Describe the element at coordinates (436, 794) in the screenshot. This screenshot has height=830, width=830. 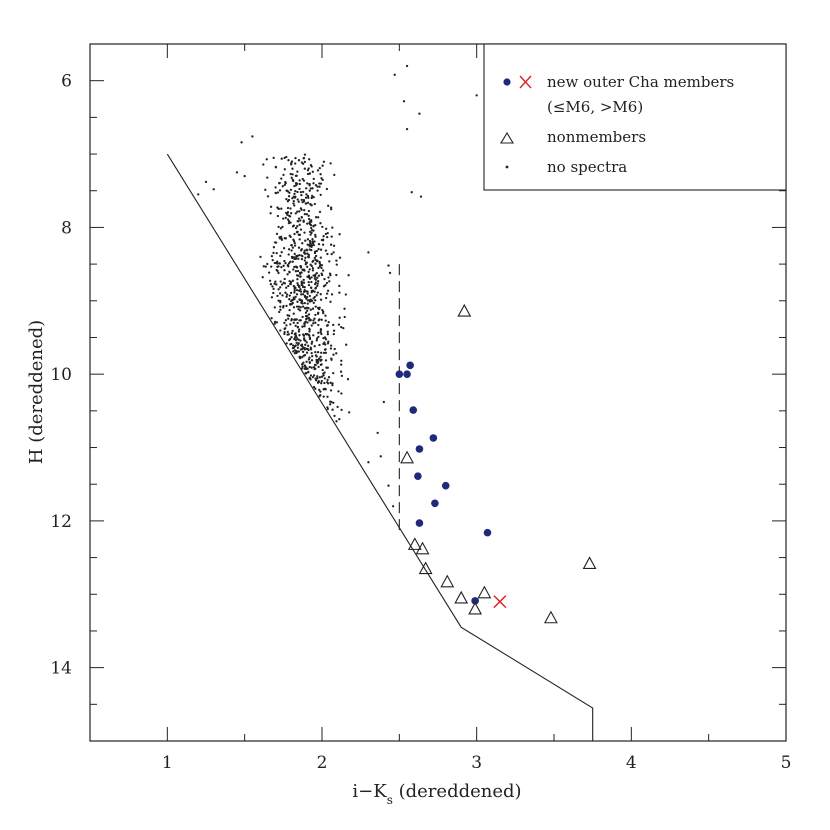
I see `x-axis-title: i−Ks (dereddened)` at that location.